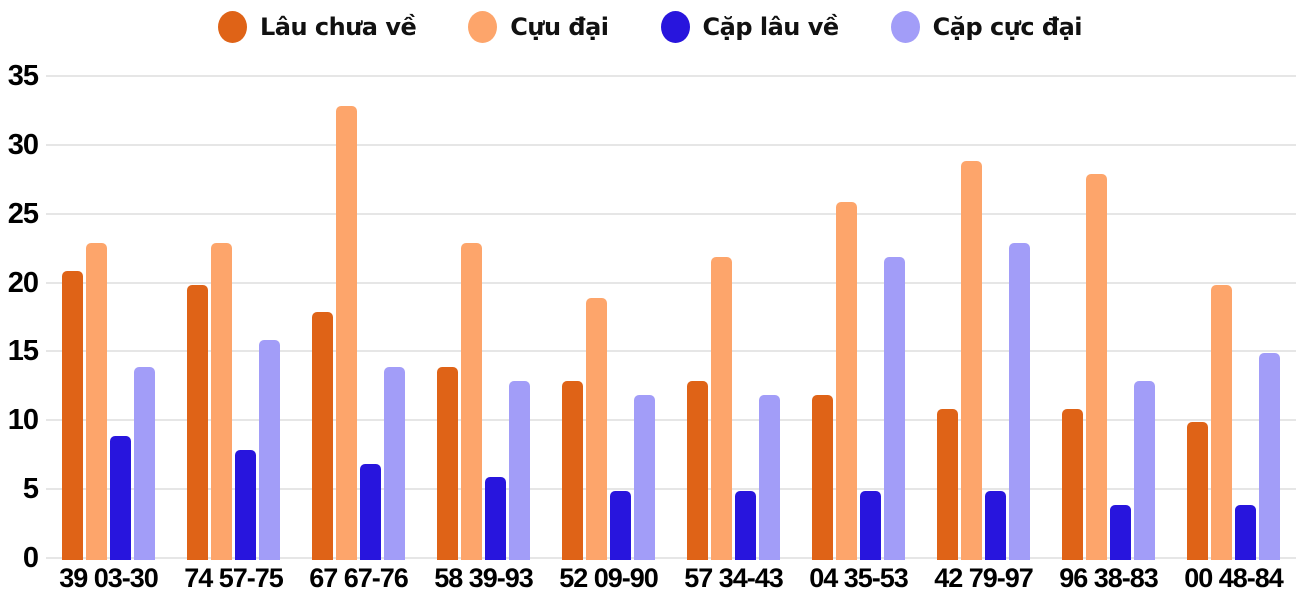 This screenshot has height=600, width=1300. Describe the element at coordinates (19, 300) in the screenshot. I see `y-axis: 0 5 10 15 20 25 30 35` at that location.